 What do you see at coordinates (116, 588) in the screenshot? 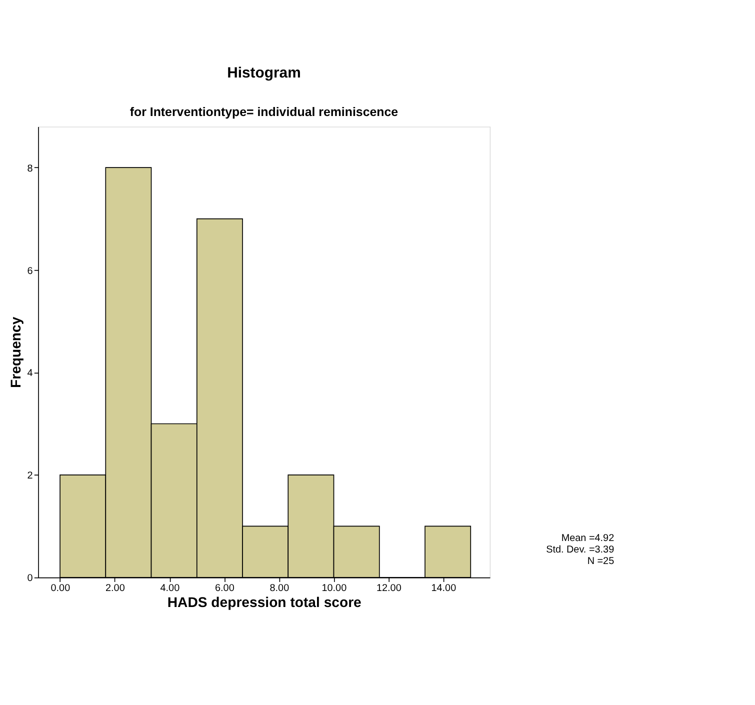
I see `x-tick-label: 2.00` at bounding box center [116, 588].